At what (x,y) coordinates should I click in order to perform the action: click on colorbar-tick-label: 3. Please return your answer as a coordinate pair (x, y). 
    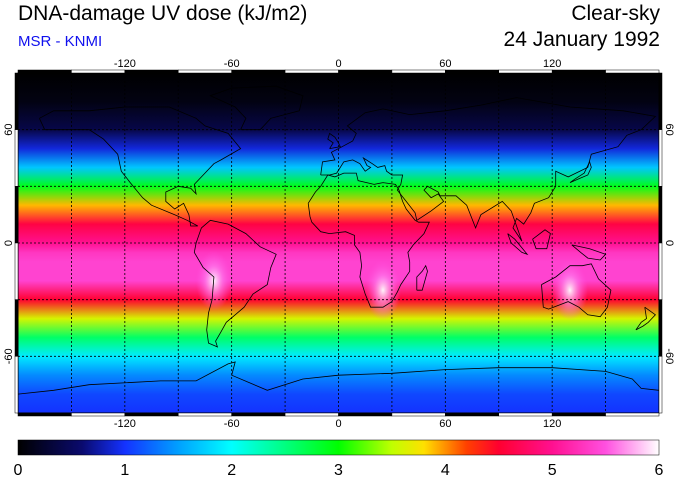
    Looking at the image, I should click on (338, 470).